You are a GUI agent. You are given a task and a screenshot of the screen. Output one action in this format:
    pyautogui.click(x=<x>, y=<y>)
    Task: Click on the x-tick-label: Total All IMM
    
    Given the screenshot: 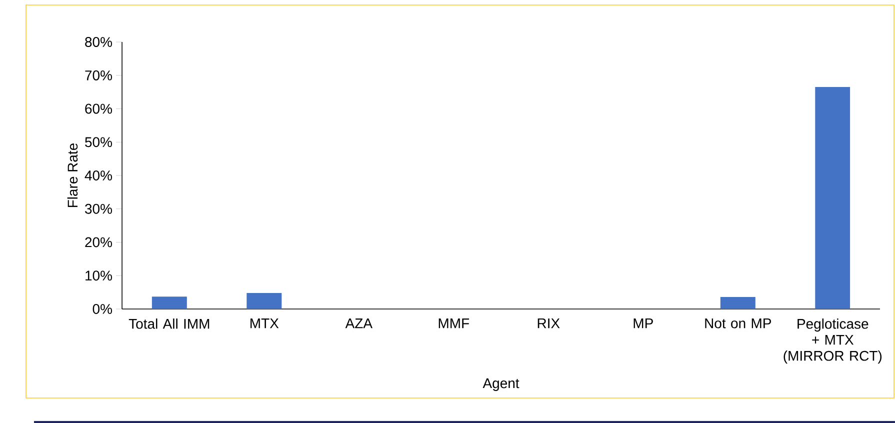 What is the action you would take?
    pyautogui.click(x=169, y=323)
    